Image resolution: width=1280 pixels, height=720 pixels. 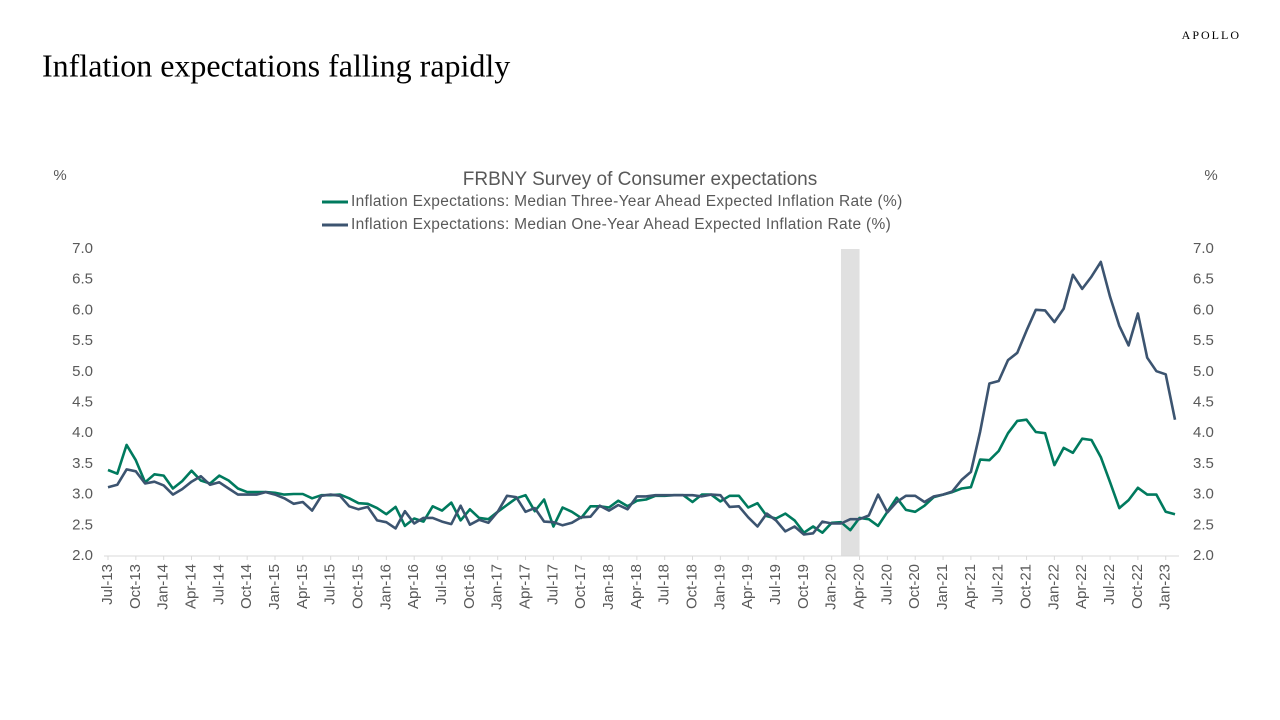 What do you see at coordinates (747, 586) in the screenshot?
I see `x-tick-label: Apr-19` at bounding box center [747, 586].